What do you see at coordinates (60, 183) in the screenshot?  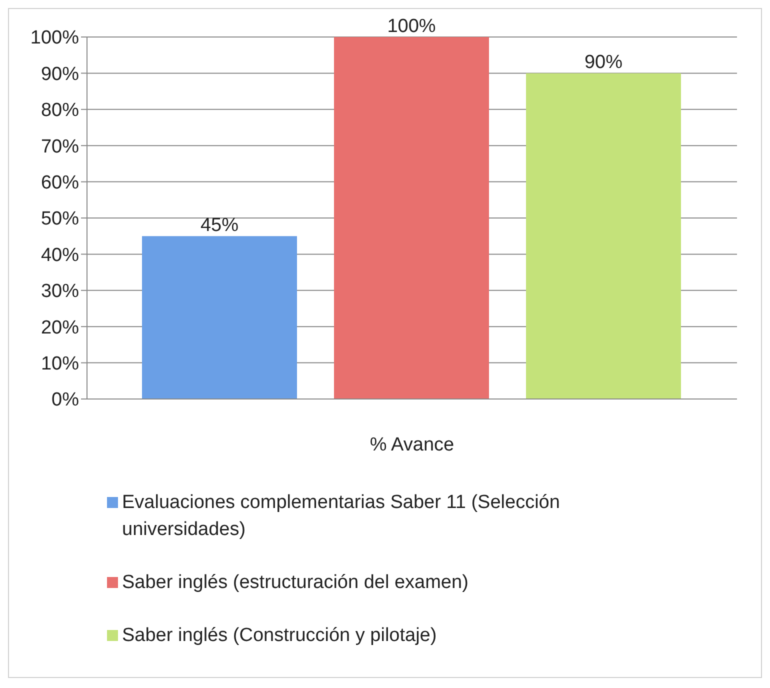 I see `y-tick-label: 60%` at bounding box center [60, 183].